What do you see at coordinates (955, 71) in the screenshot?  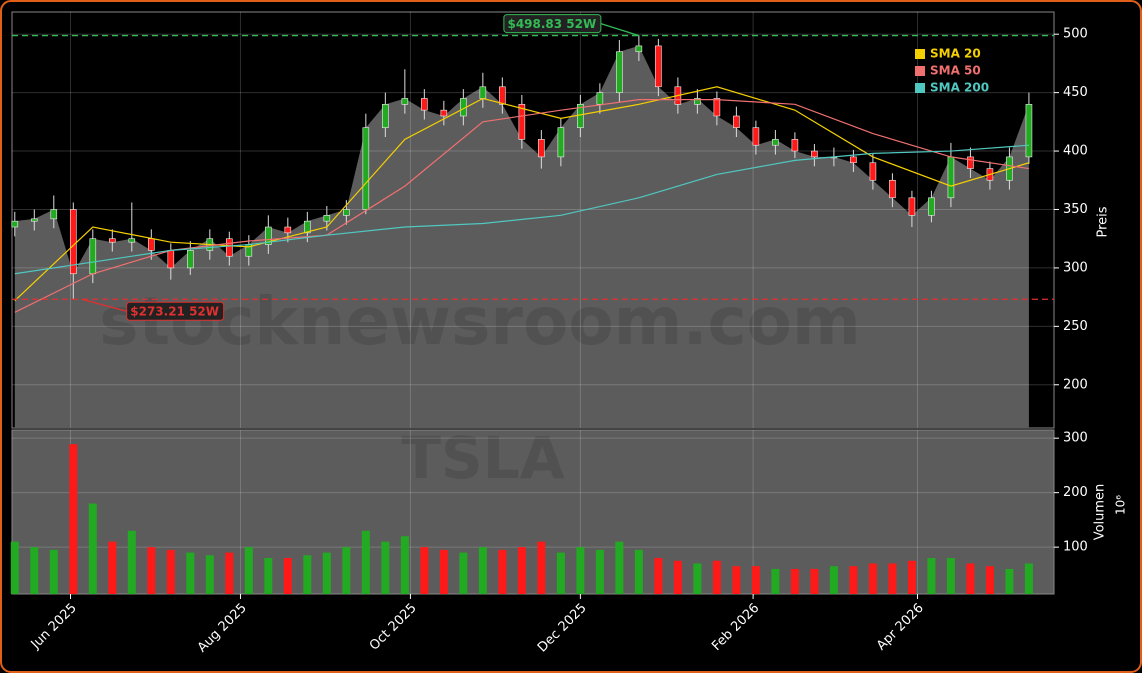 I see `legend-label: SMA 50` at bounding box center [955, 71].